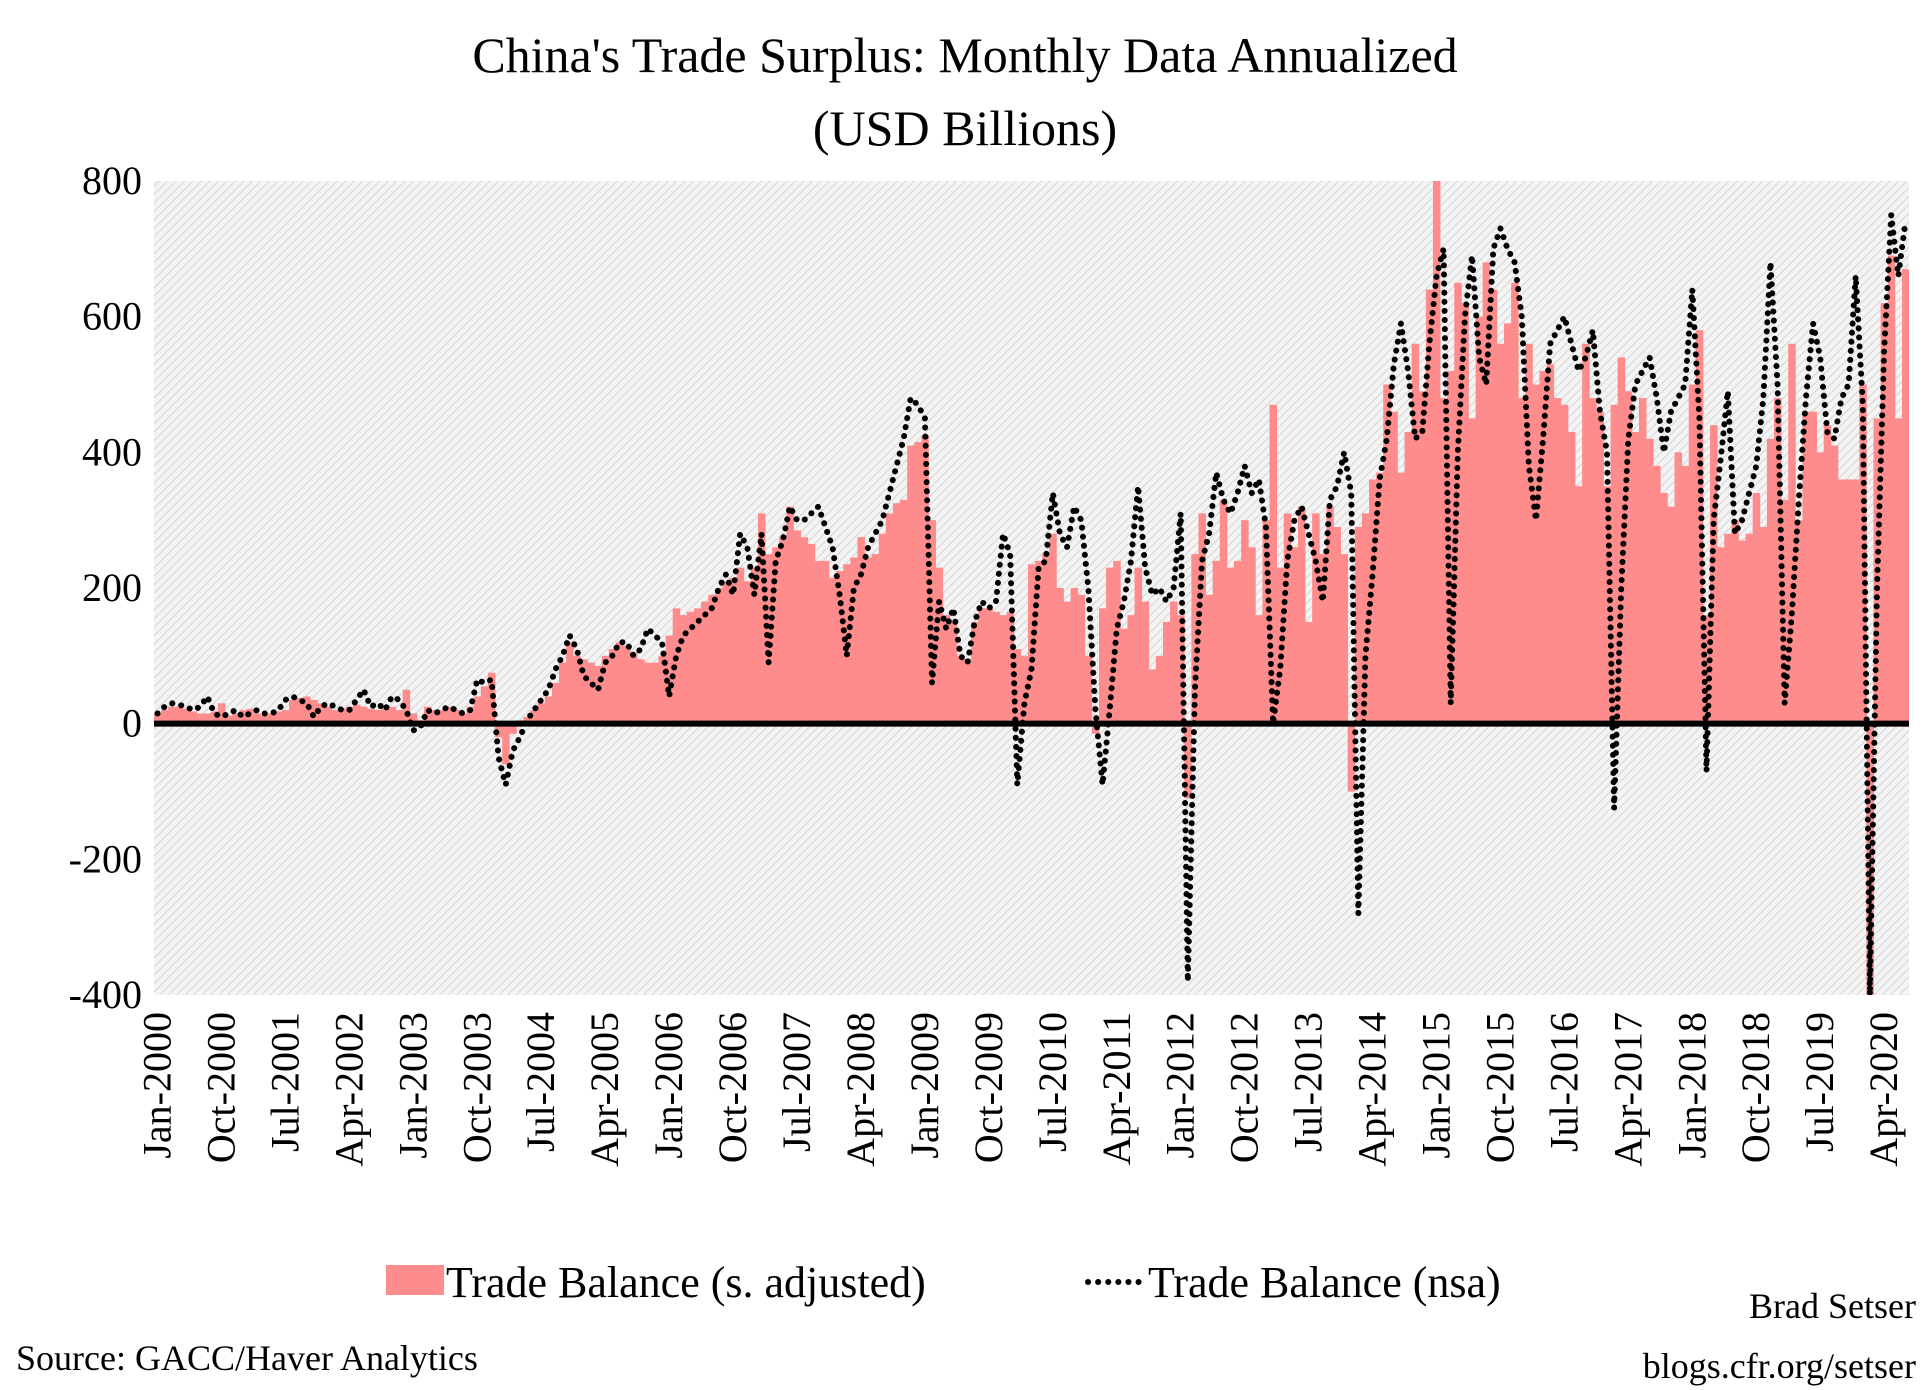  What do you see at coordinates (247, 1358) in the screenshot?
I see `source-note: Source: GACC/Haver Analytics` at bounding box center [247, 1358].